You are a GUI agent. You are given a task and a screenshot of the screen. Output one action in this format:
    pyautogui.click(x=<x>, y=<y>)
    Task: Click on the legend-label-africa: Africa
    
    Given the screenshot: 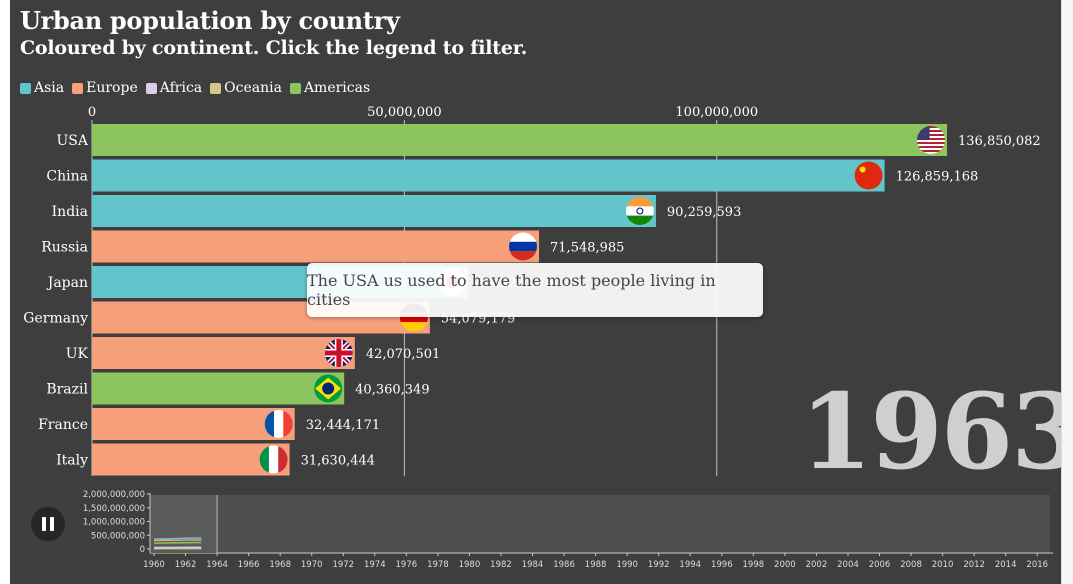 What is the action you would take?
    pyautogui.click(x=181, y=88)
    